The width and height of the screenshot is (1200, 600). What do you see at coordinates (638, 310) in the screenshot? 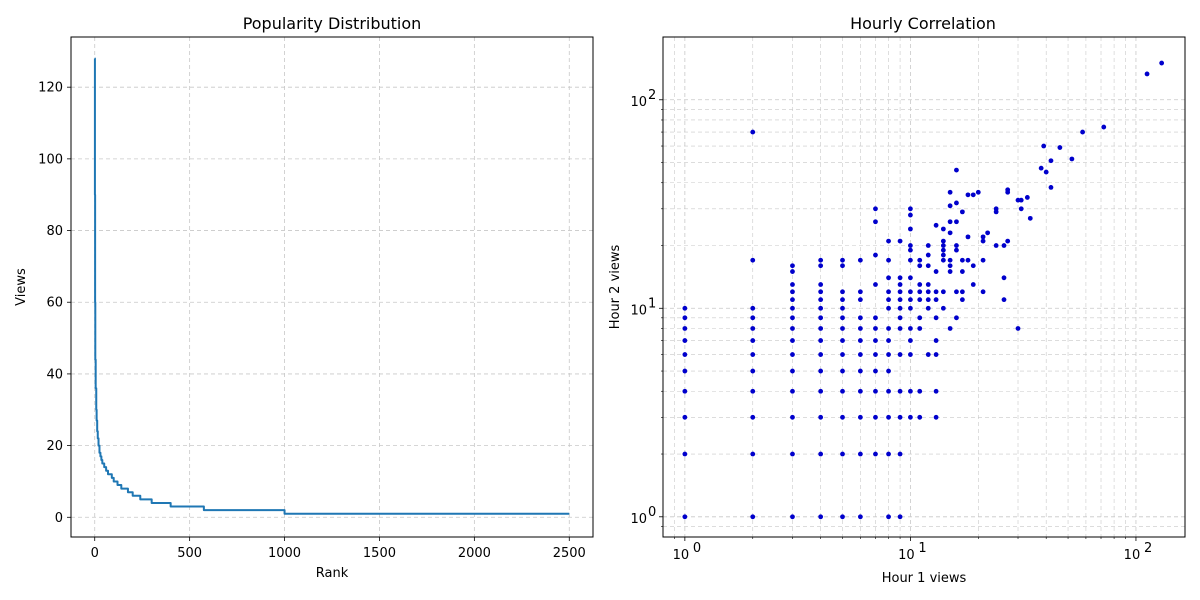
I see `y-tick-label: 10` at bounding box center [638, 310].